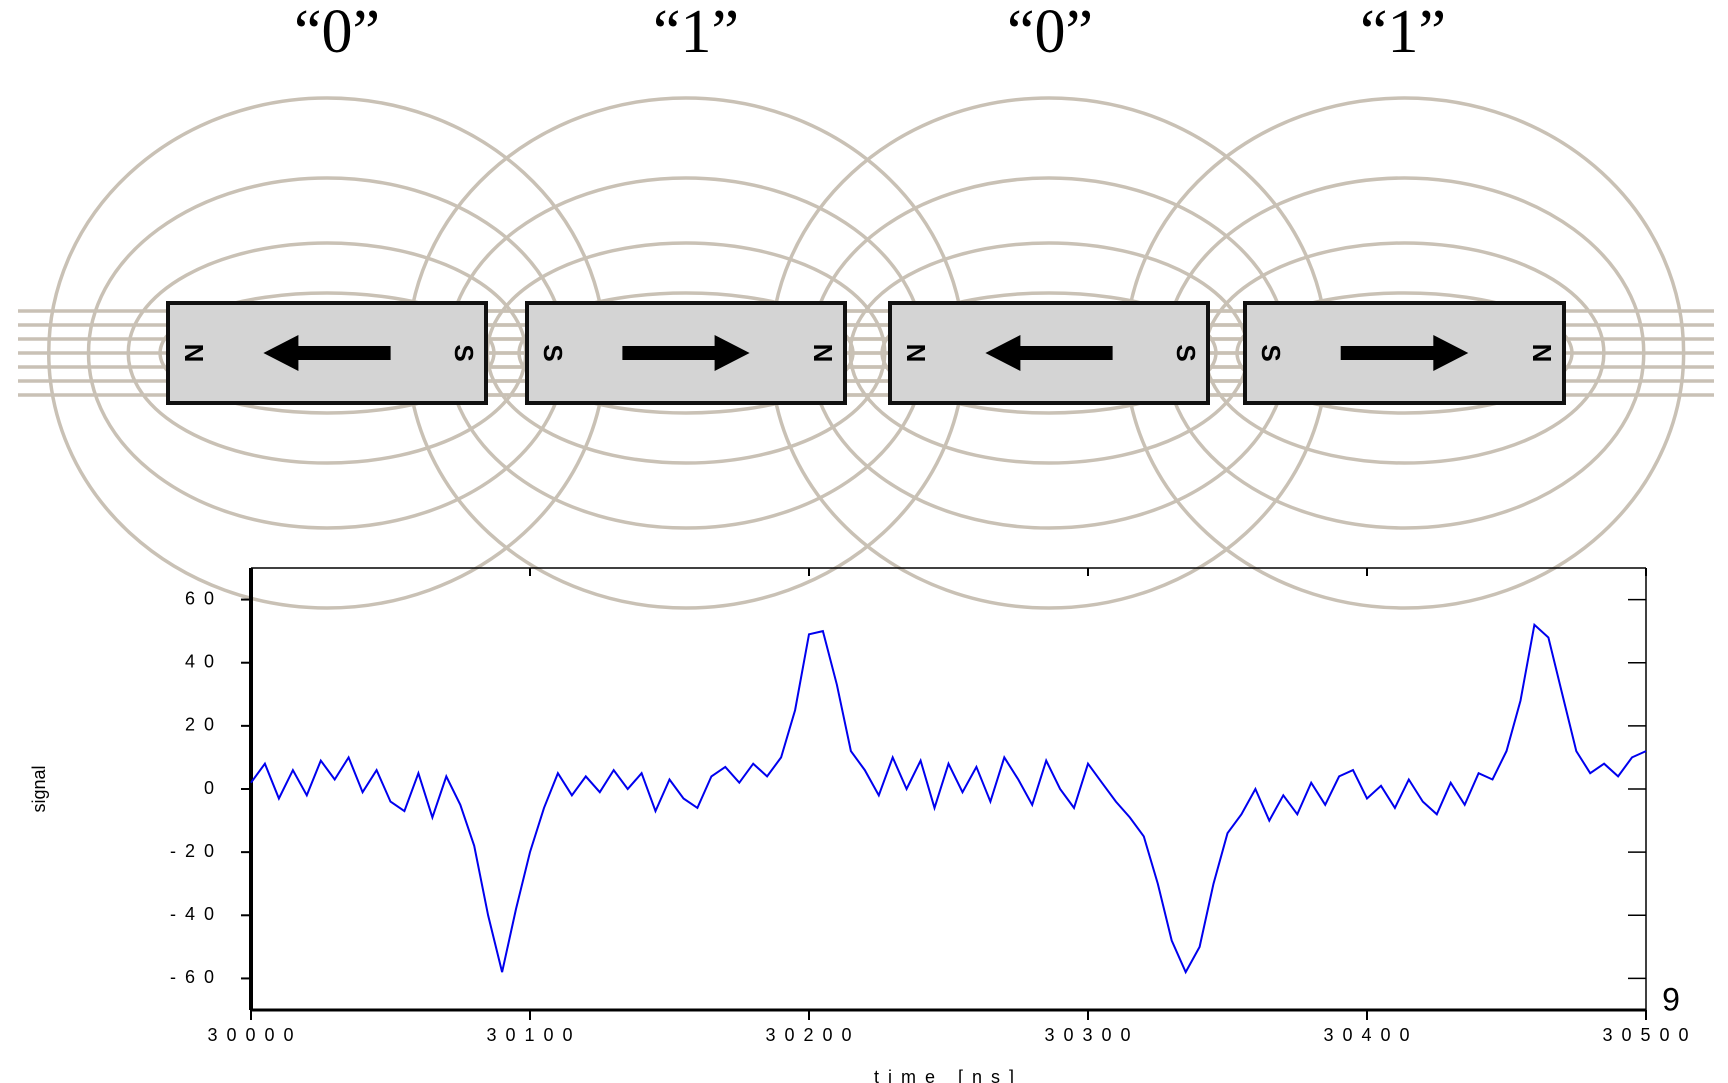 The image size is (1728, 1083). What do you see at coordinates (213, 788) in the screenshot?
I see `y-tick-label: 0` at bounding box center [213, 788].